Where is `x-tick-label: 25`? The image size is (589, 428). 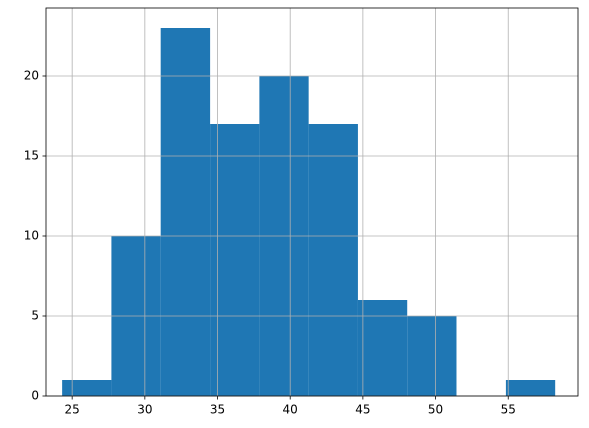 x-tick-label: 25 is located at coordinates (72, 410).